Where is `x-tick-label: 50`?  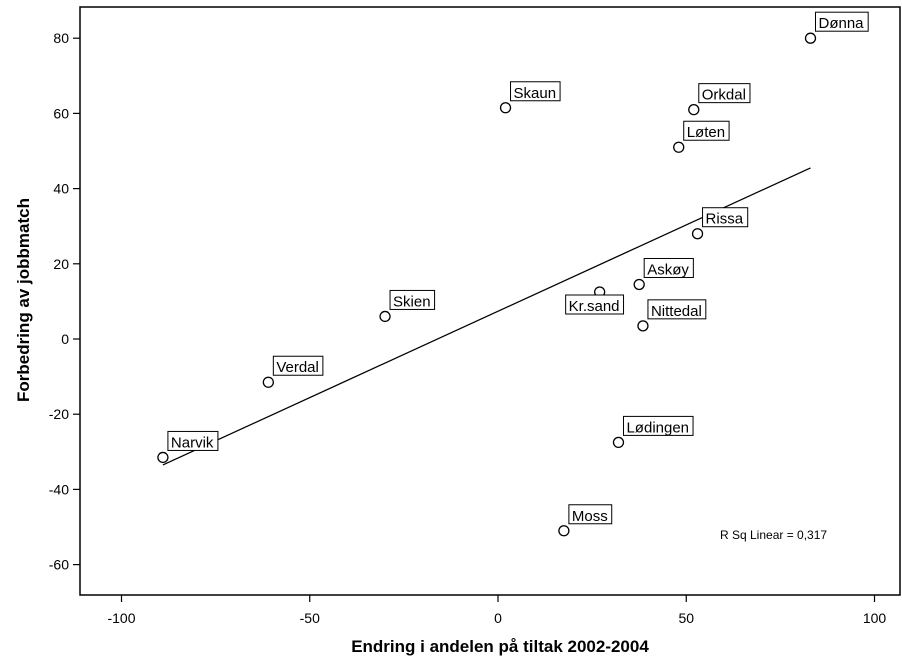 x-tick-label: 50 is located at coordinates (686, 618).